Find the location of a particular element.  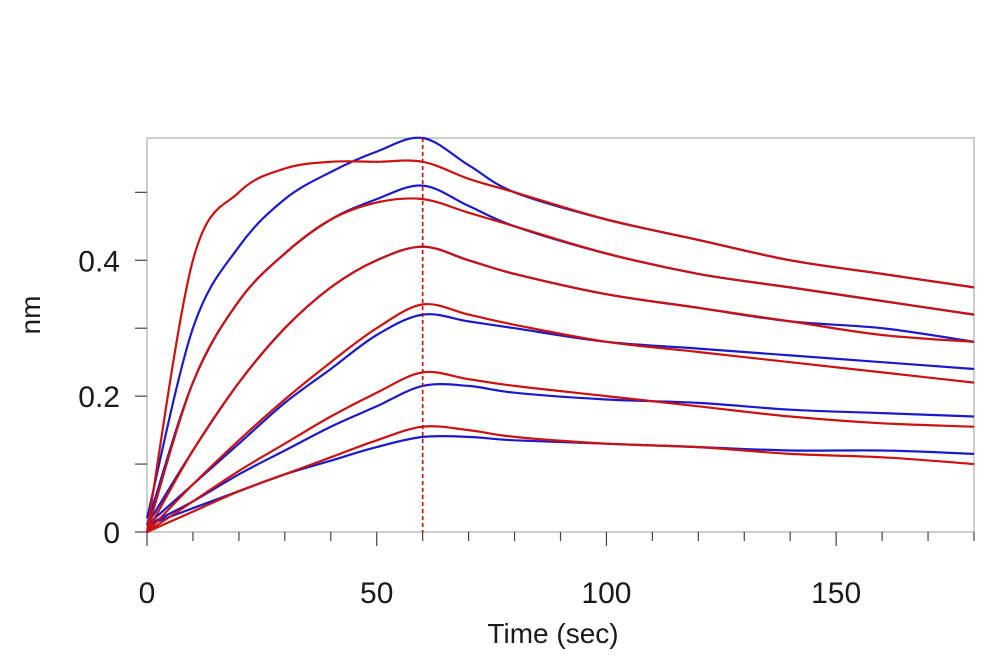

y-tick-label: 0.2 is located at coordinates (99, 397).